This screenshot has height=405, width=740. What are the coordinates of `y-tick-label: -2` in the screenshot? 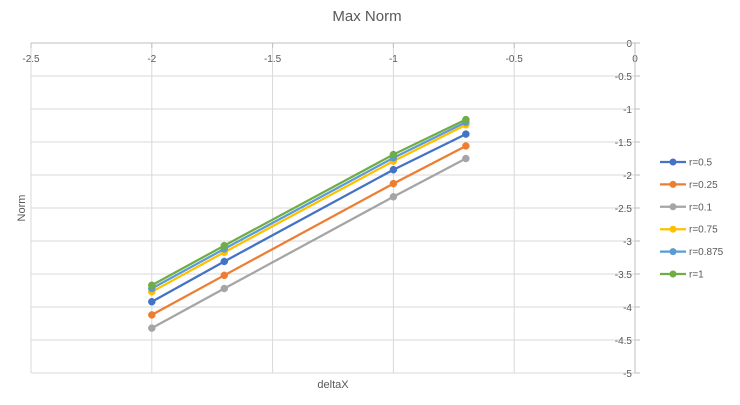 It's located at (627, 176).